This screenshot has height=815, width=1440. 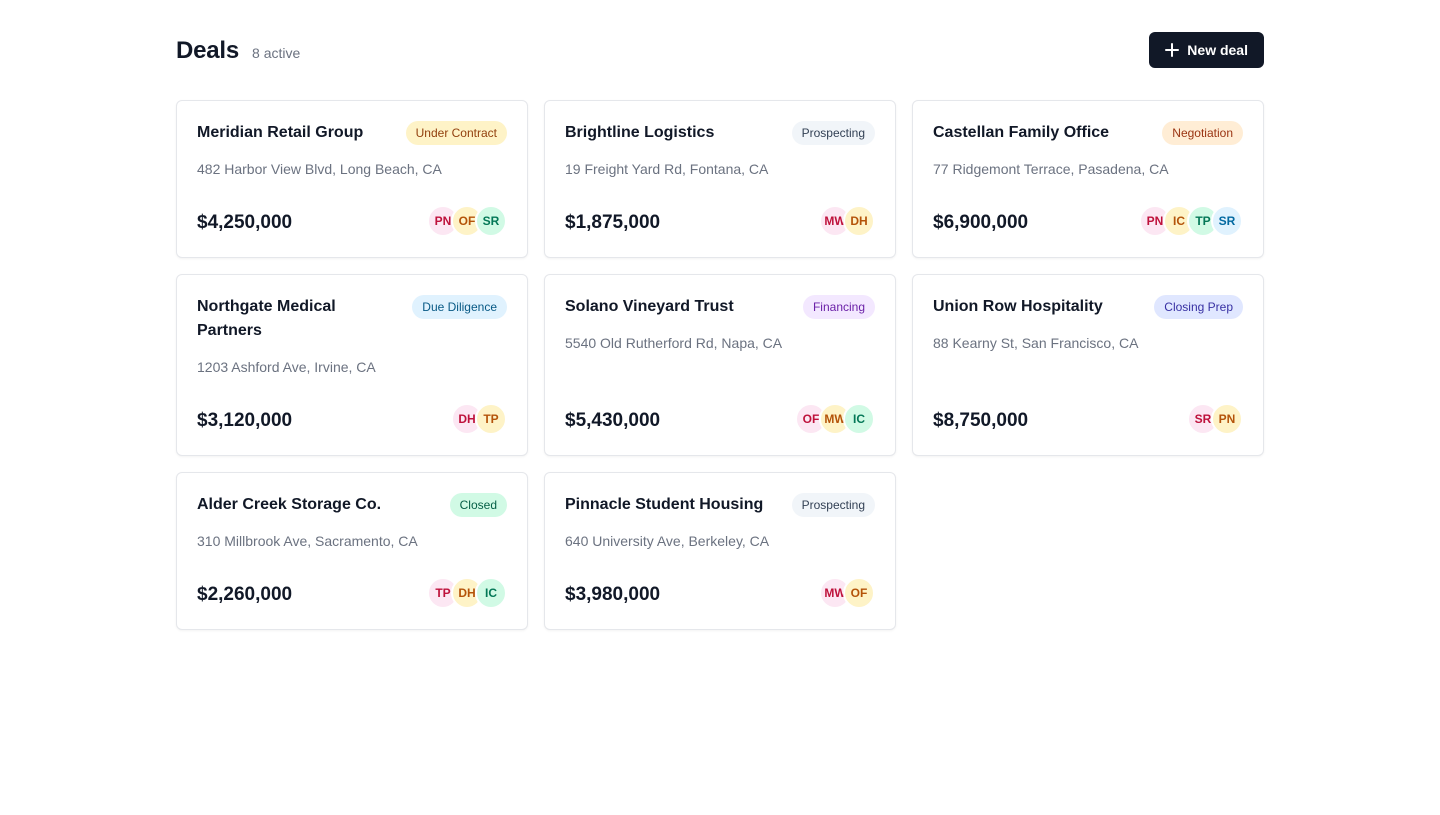 I want to click on avatar: DH, so click(x=859, y=221).